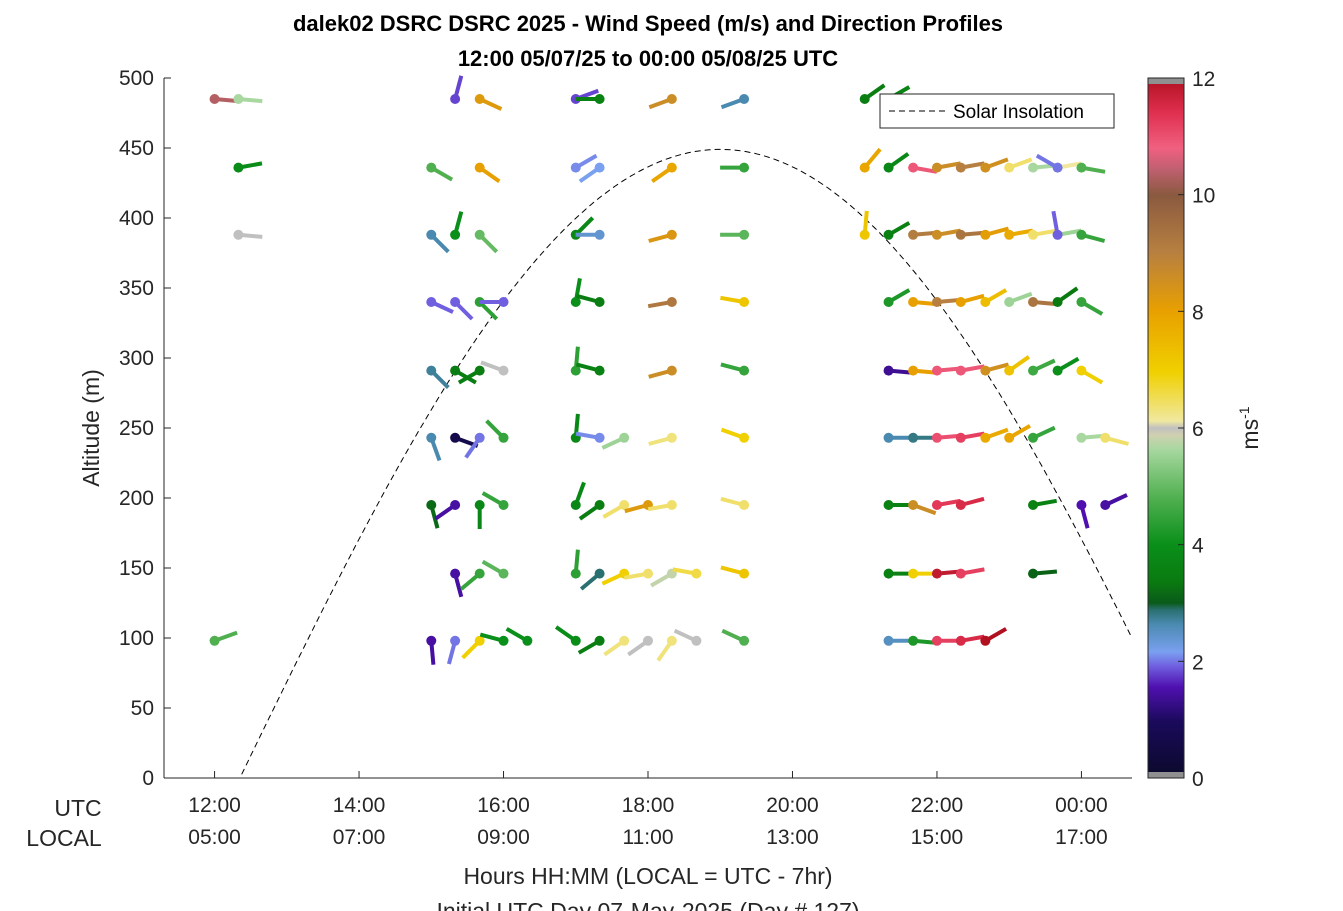 The image size is (1343, 911). Describe the element at coordinates (792, 805) in the screenshot. I see `x-tick-label-utc: 20:00` at that location.